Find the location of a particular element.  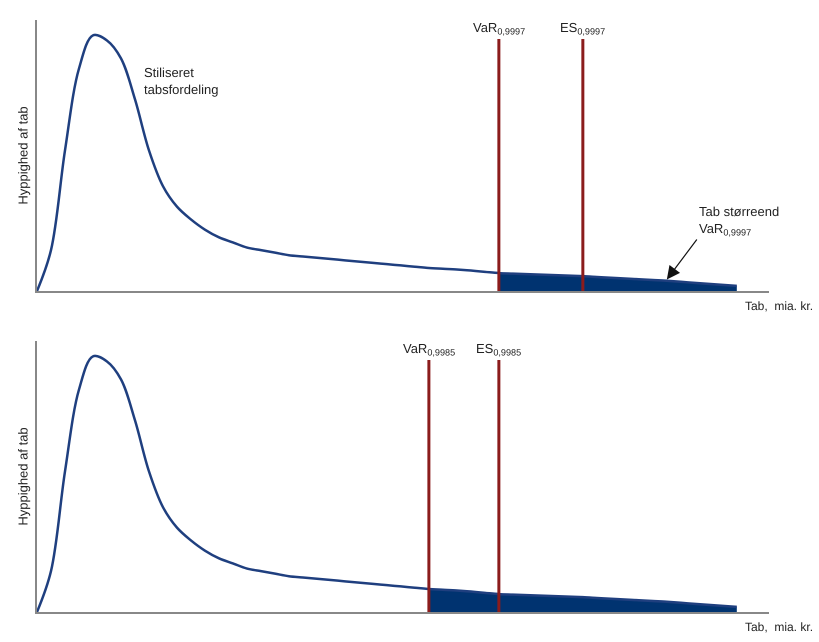

annotation: VaR$_{0,9985}$ is located at coordinates (429, 349).